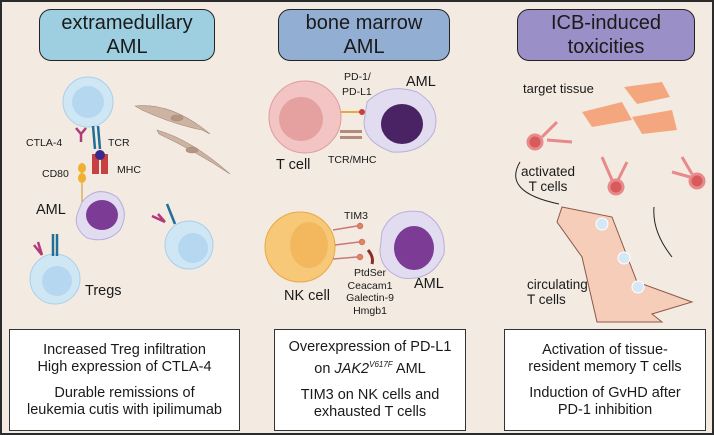  I want to click on target-tissue-cells, so click(629, 108).